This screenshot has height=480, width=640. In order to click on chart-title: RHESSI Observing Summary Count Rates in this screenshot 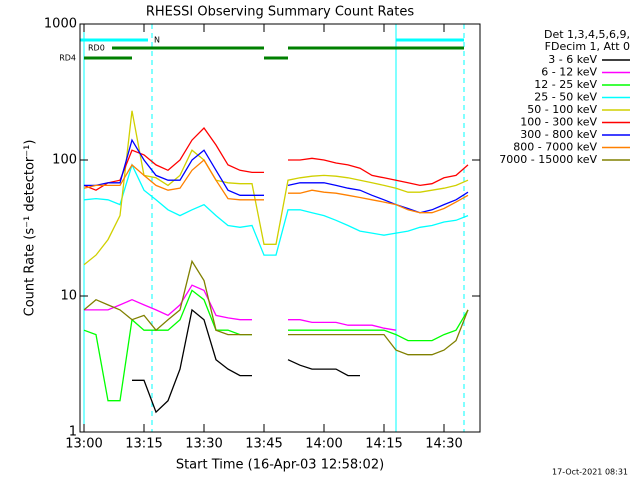, I will do `click(280, 12)`.